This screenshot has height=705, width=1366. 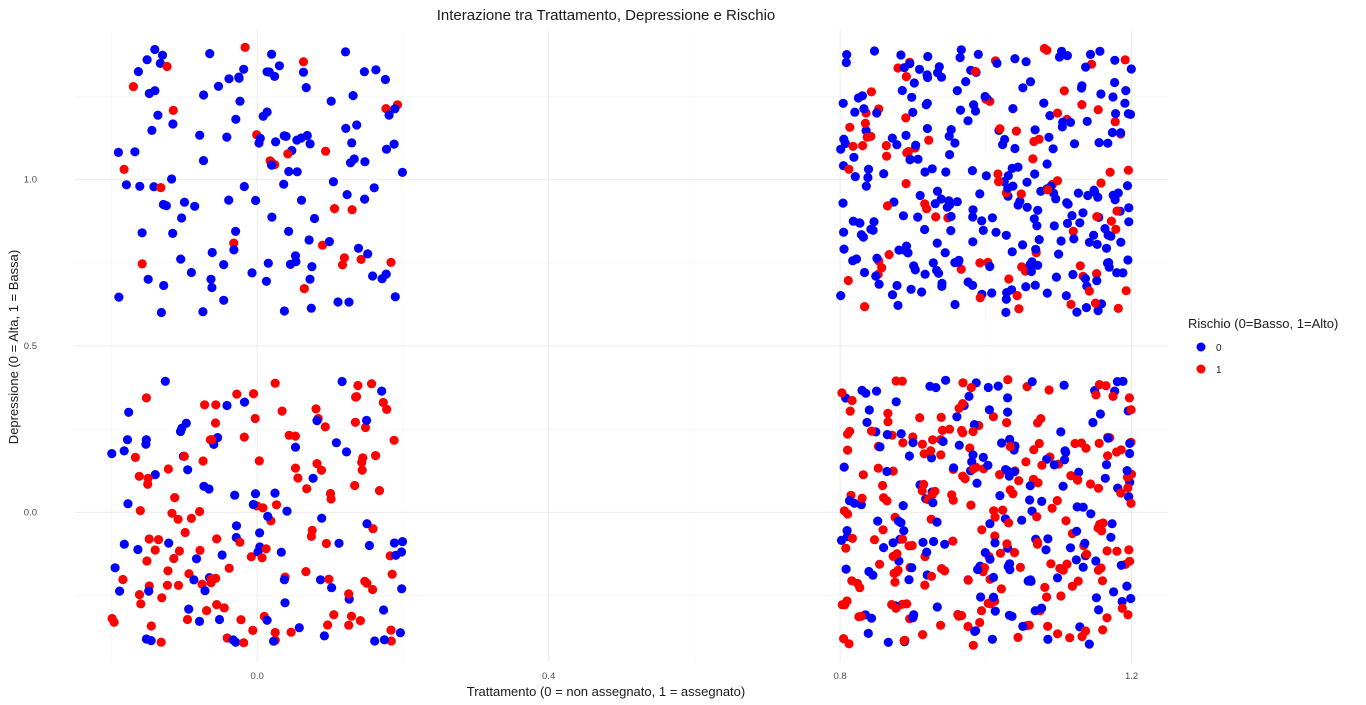 I want to click on x-axis-ticks: 0.0 0.4 0.8 1.2, so click(x=695, y=676).